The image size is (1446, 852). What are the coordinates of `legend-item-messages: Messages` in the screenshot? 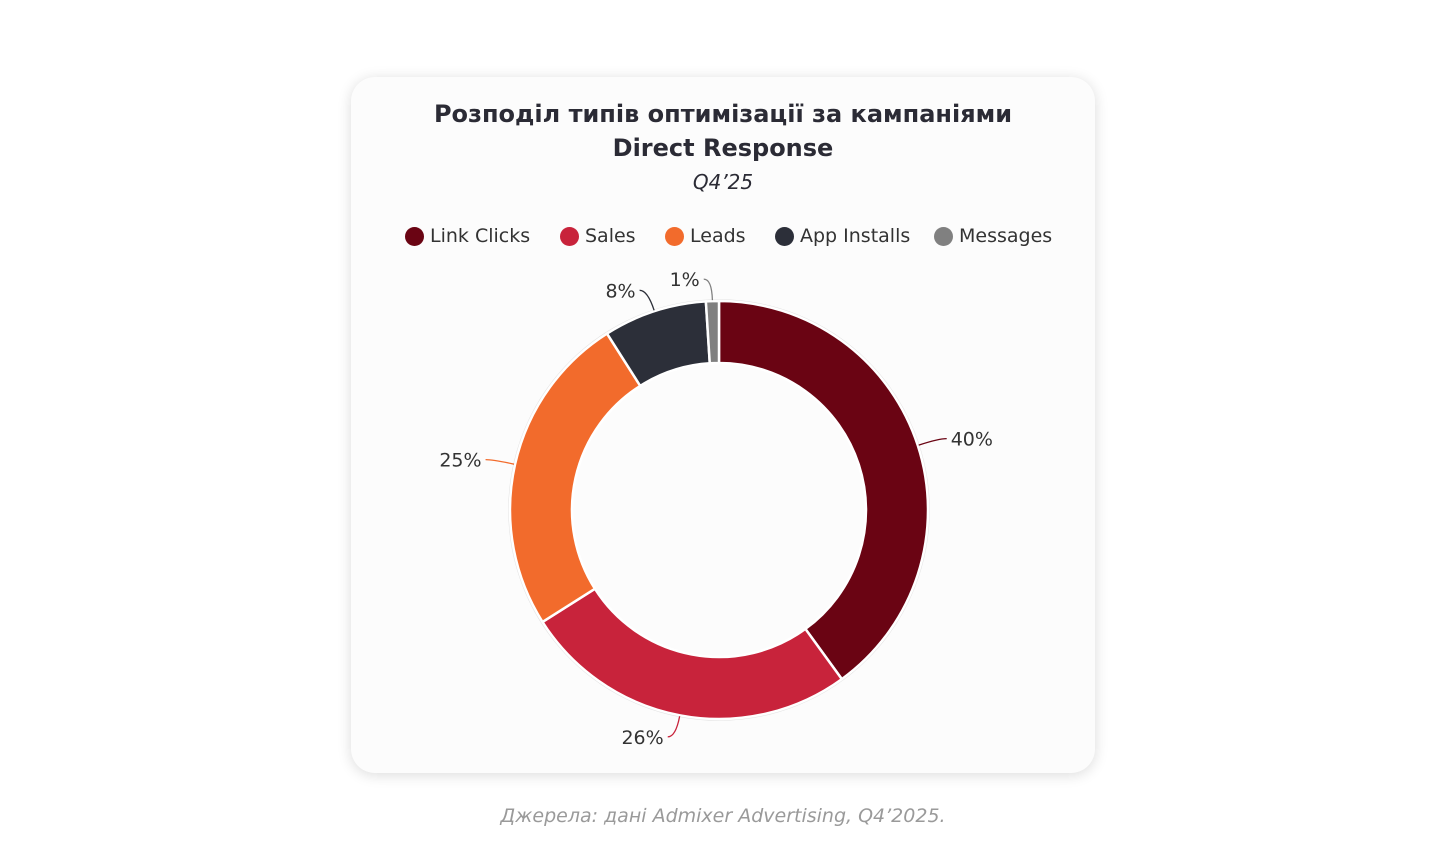 It's located at (993, 236).